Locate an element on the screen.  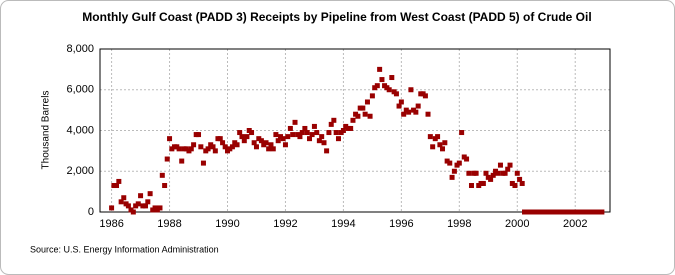
y-tick-label: 2,000 is located at coordinates (80, 171).